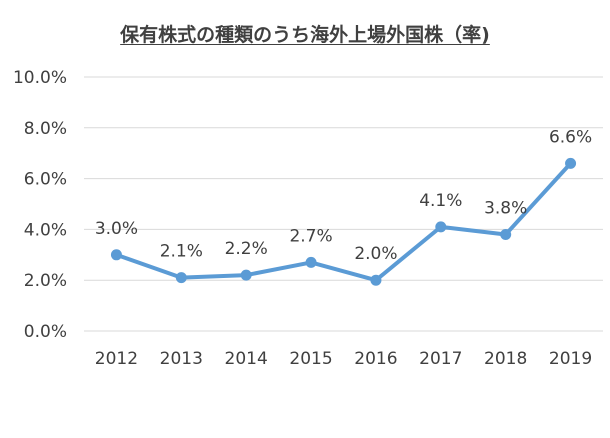 The width and height of the screenshot is (610, 438). What do you see at coordinates (305, 35) in the screenshot?
I see `chart-title: 保有株式の種類のうち海外上場外国株（率)` at bounding box center [305, 35].